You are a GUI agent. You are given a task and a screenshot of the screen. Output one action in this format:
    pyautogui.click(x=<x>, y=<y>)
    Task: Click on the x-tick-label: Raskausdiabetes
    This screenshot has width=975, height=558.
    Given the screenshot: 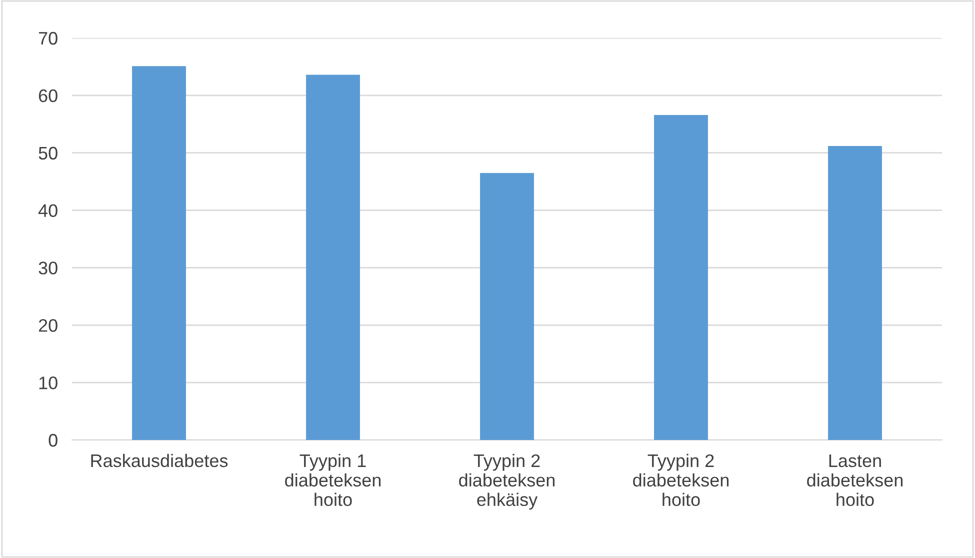 What is the action you would take?
    pyautogui.click(x=159, y=461)
    